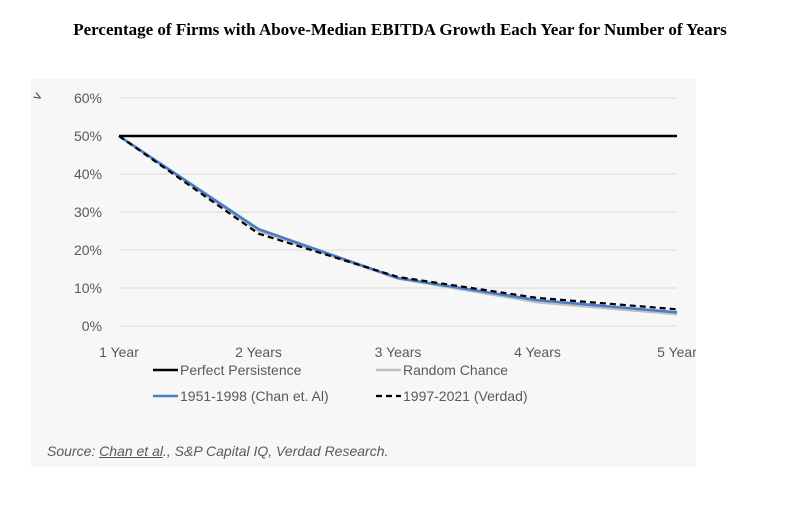  I want to click on source-rest: ., S&P Capital IQ, Verdad Research., so click(275, 451).